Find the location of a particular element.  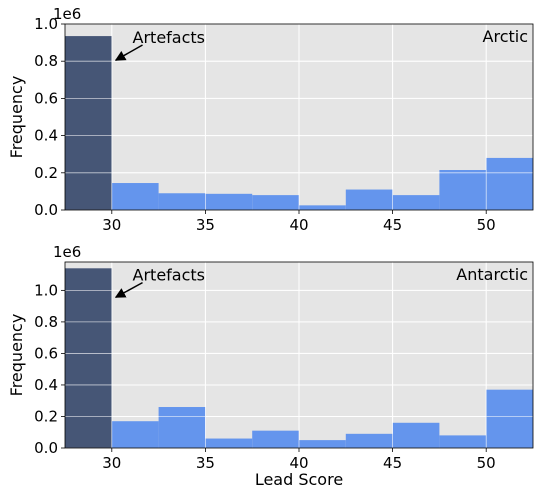

x-axis-label: Lead Score is located at coordinates (299, 479).